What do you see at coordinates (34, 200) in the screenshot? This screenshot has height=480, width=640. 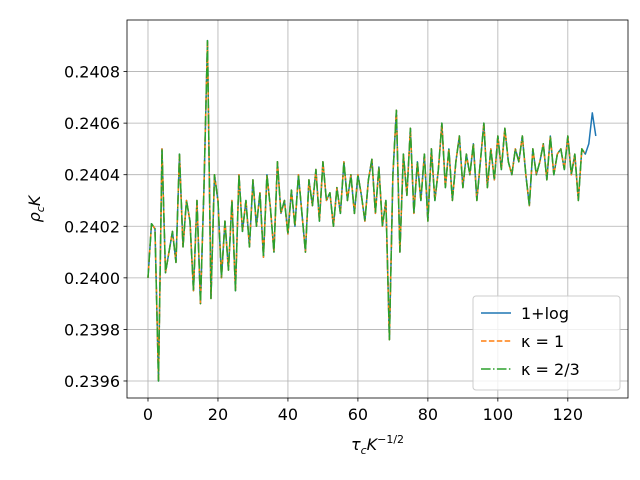 I see `y-axis-label-main: K` at bounding box center [34, 200].